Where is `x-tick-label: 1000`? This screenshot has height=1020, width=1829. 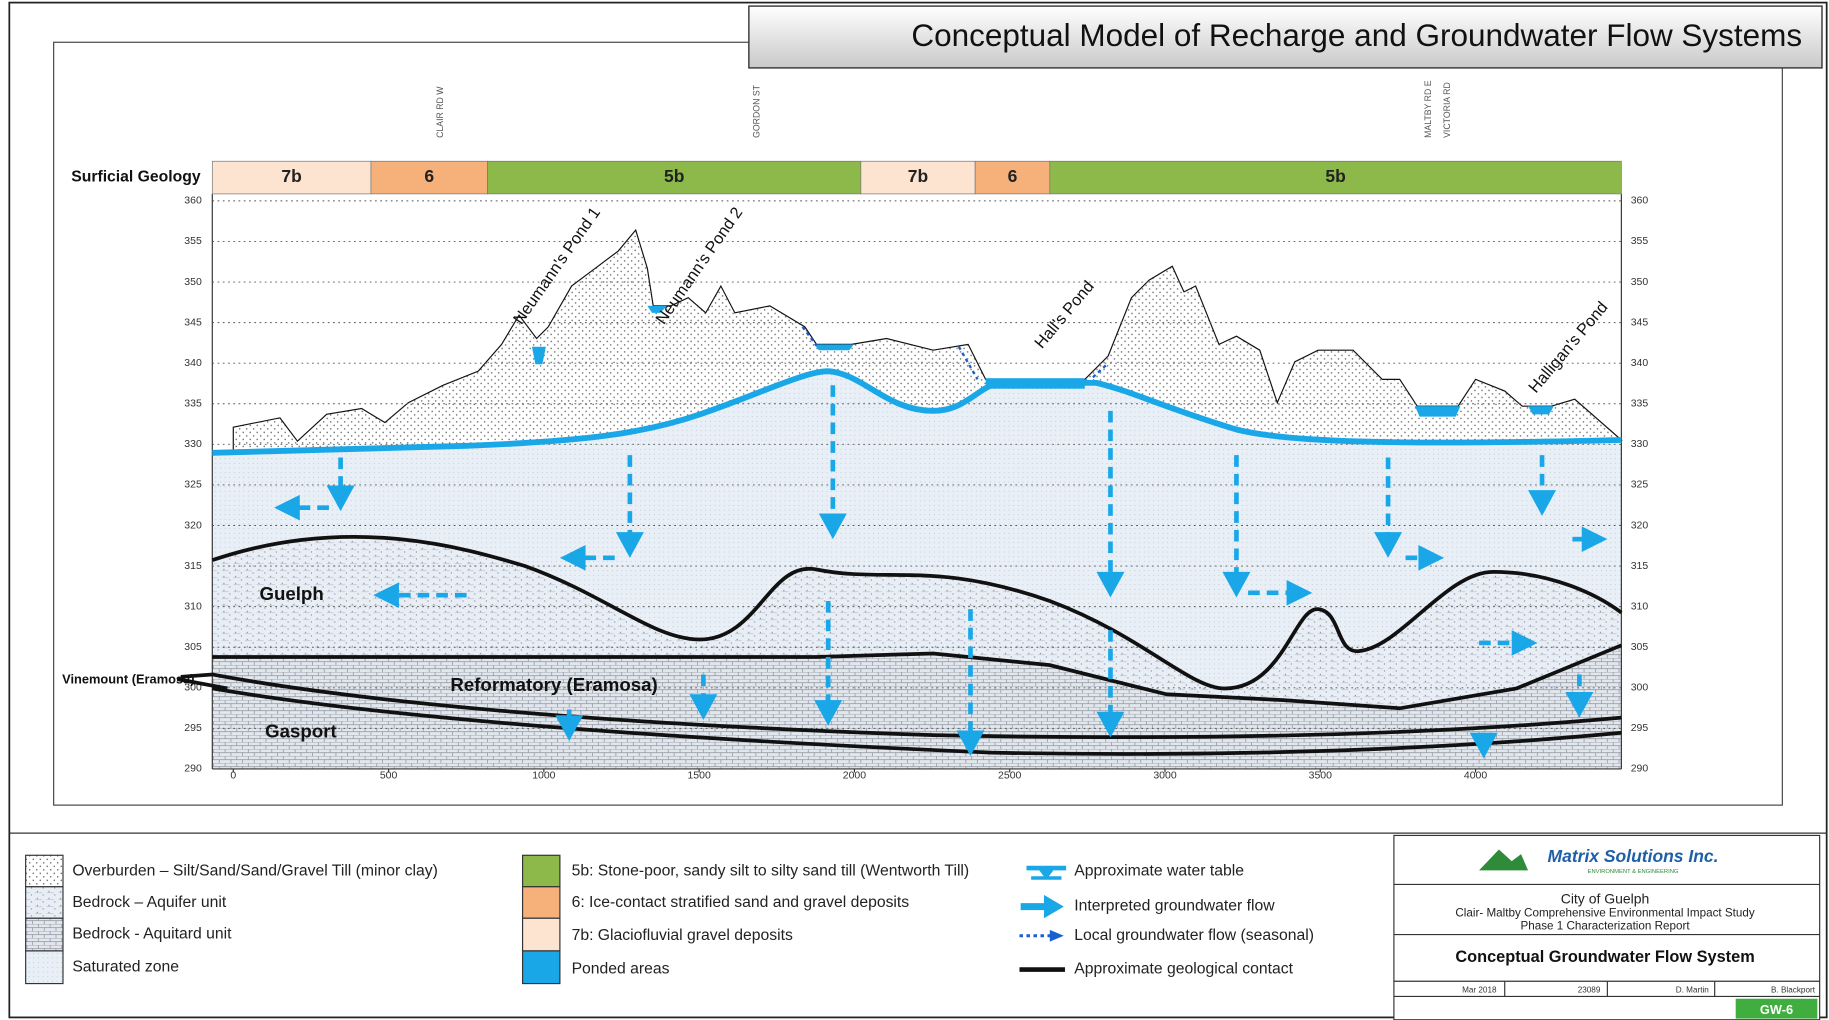 x-tick-label: 1000 is located at coordinates (543, 776).